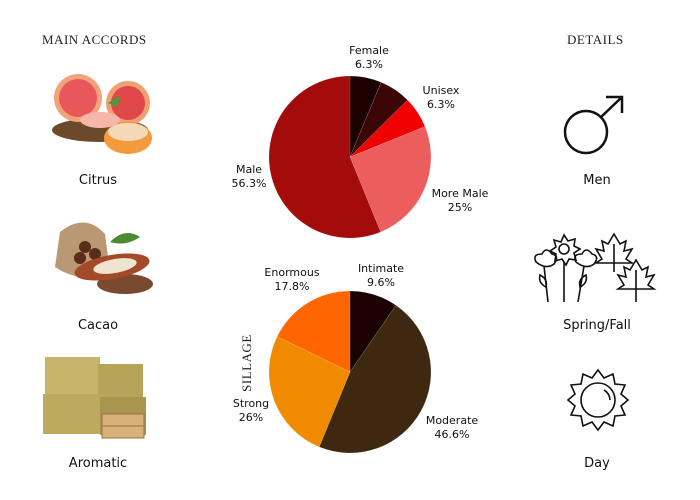 This screenshot has width=700, height=500. Describe the element at coordinates (369, 57) in the screenshot. I see `pie-label-female: Female 6.3%` at that location.